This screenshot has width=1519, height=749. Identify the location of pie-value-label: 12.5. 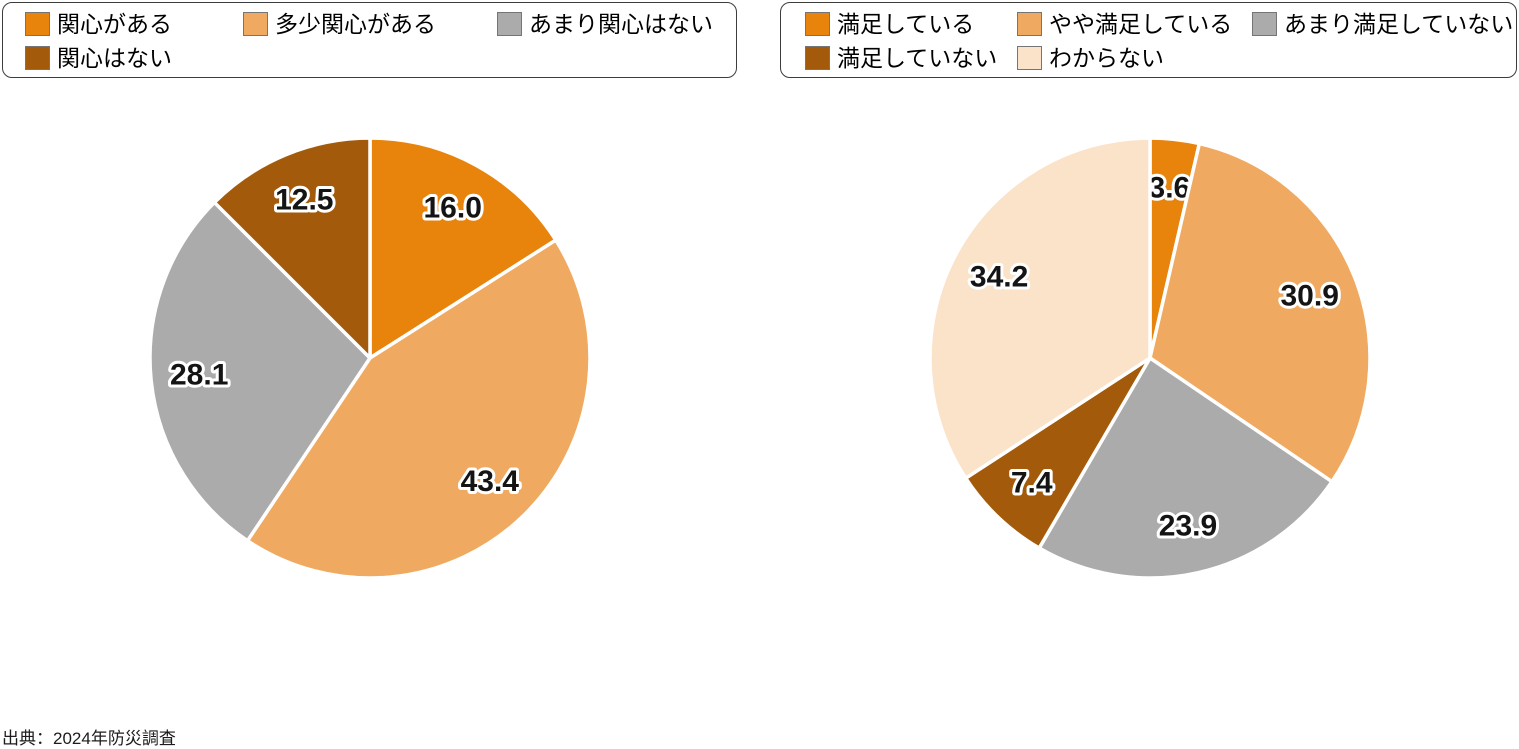
(304, 200).